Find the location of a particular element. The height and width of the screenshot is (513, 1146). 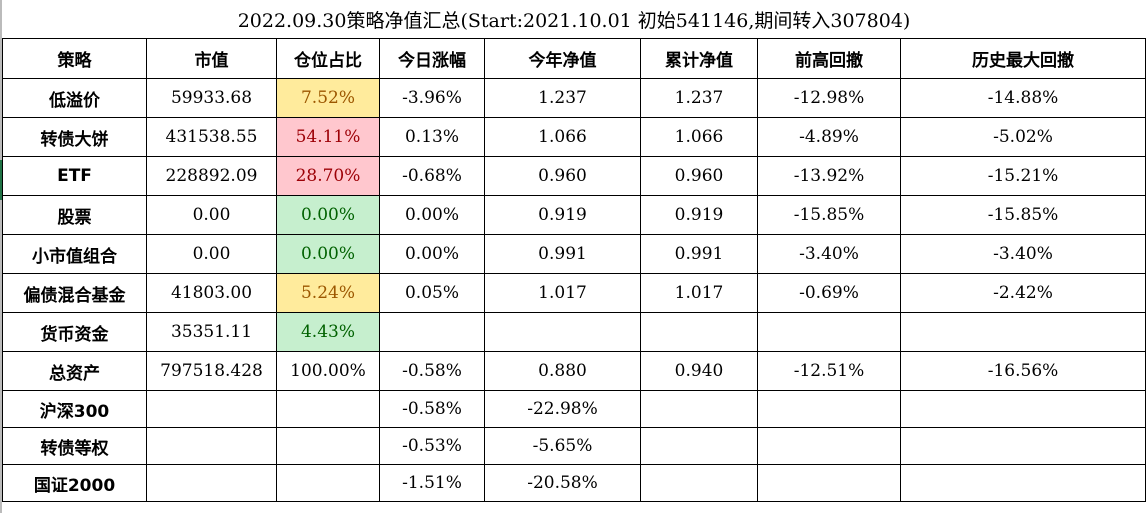

cell-strategy: 总资产 is located at coordinates (74, 371).